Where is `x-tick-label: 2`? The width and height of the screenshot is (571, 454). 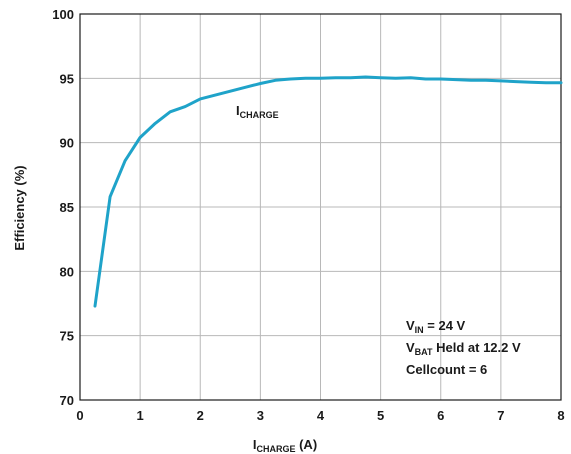 x-tick-label: 2 is located at coordinates (200, 415).